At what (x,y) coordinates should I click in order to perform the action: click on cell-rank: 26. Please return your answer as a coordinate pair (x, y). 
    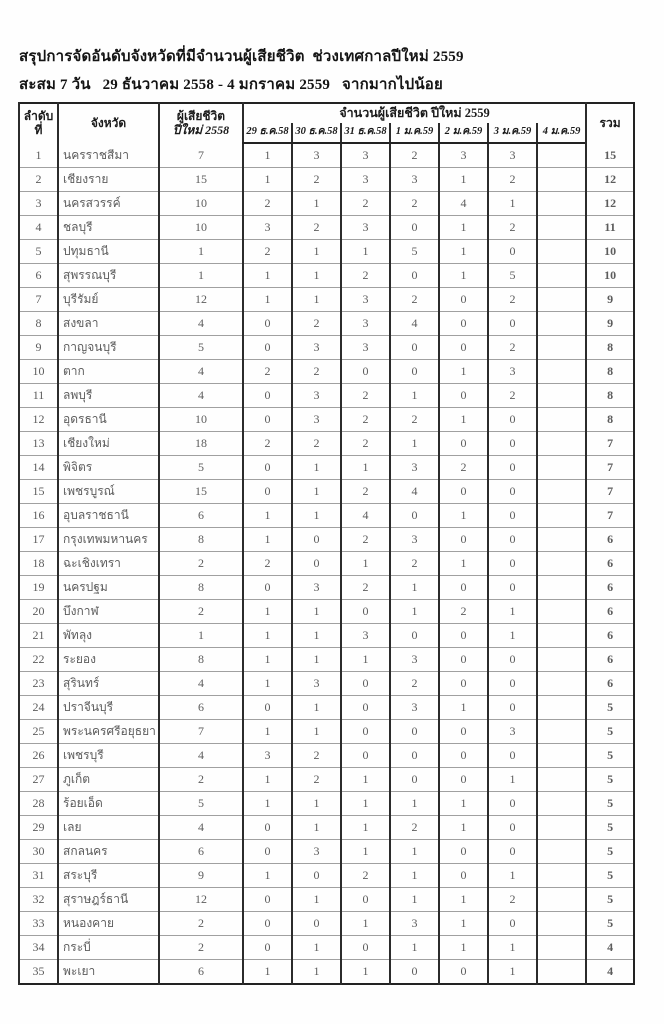
    Looking at the image, I should click on (38, 755).